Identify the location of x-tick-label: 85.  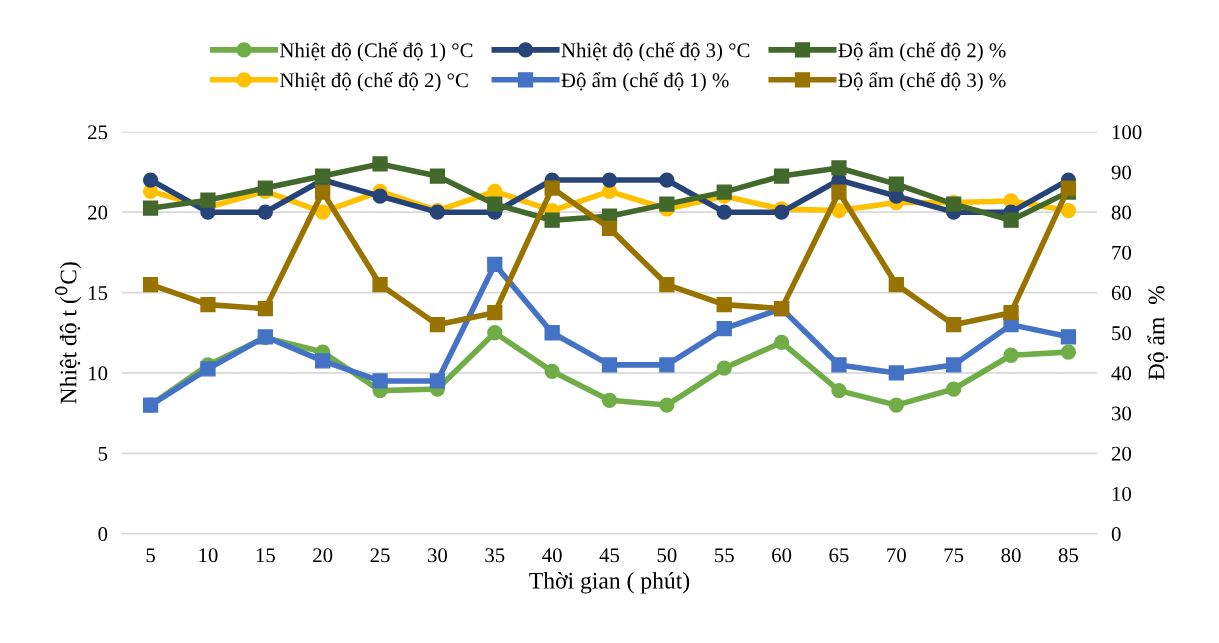
(1068, 555).